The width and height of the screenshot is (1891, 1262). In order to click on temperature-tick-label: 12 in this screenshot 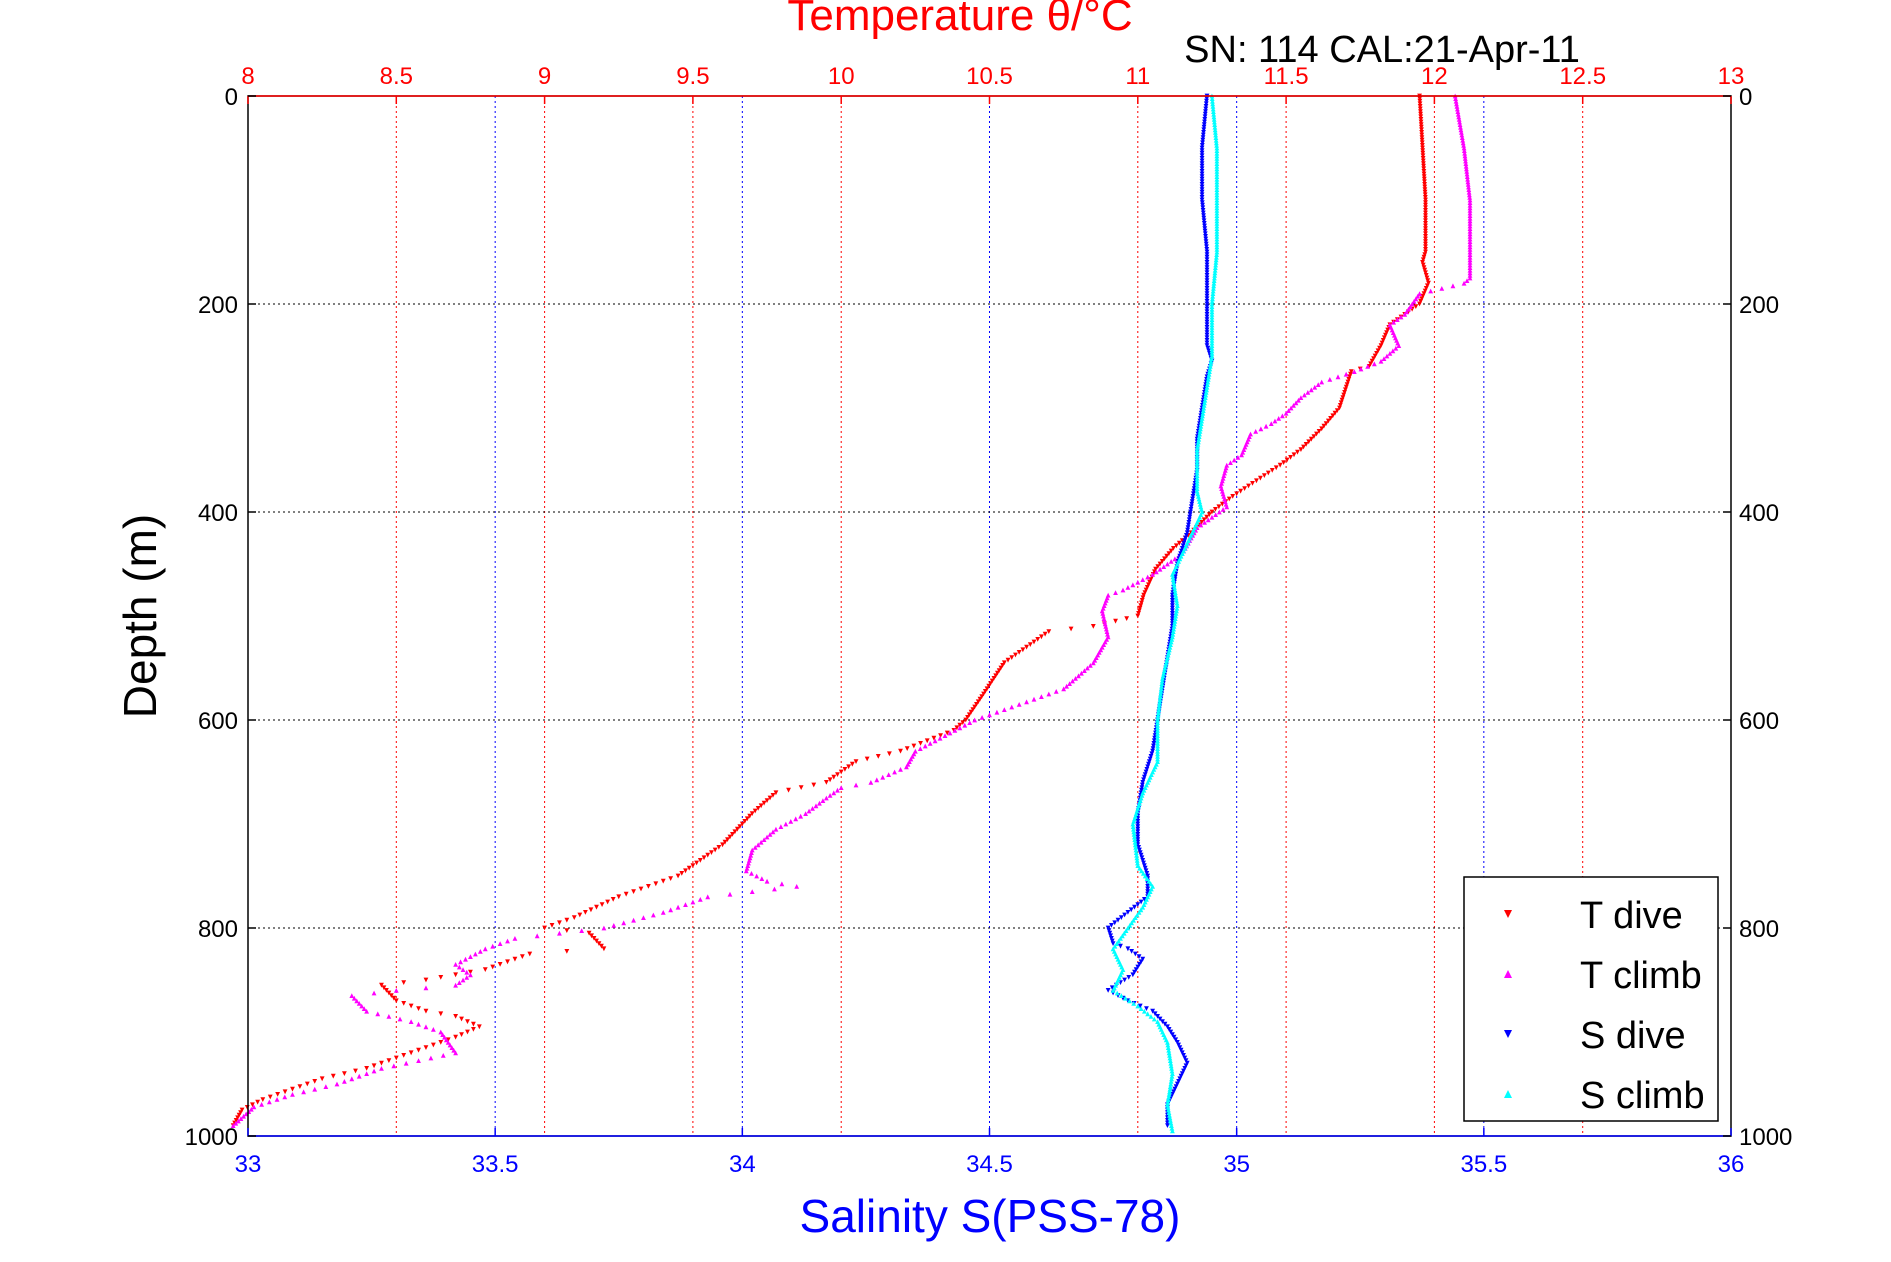, I will do `click(1434, 76)`.